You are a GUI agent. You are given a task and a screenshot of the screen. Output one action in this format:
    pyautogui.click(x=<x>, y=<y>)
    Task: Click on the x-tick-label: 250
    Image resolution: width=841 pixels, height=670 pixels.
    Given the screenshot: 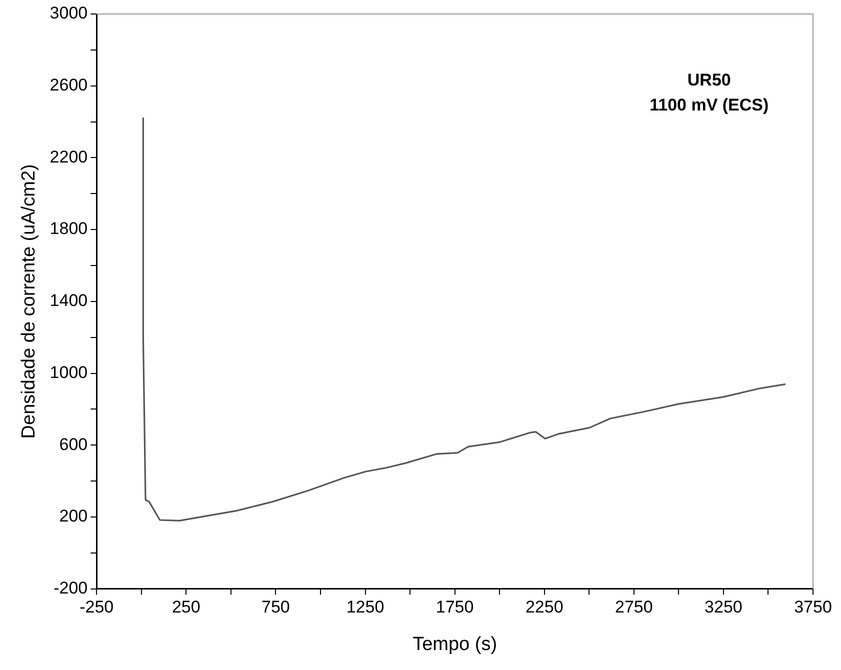 What is the action you would take?
    pyautogui.click(x=186, y=607)
    